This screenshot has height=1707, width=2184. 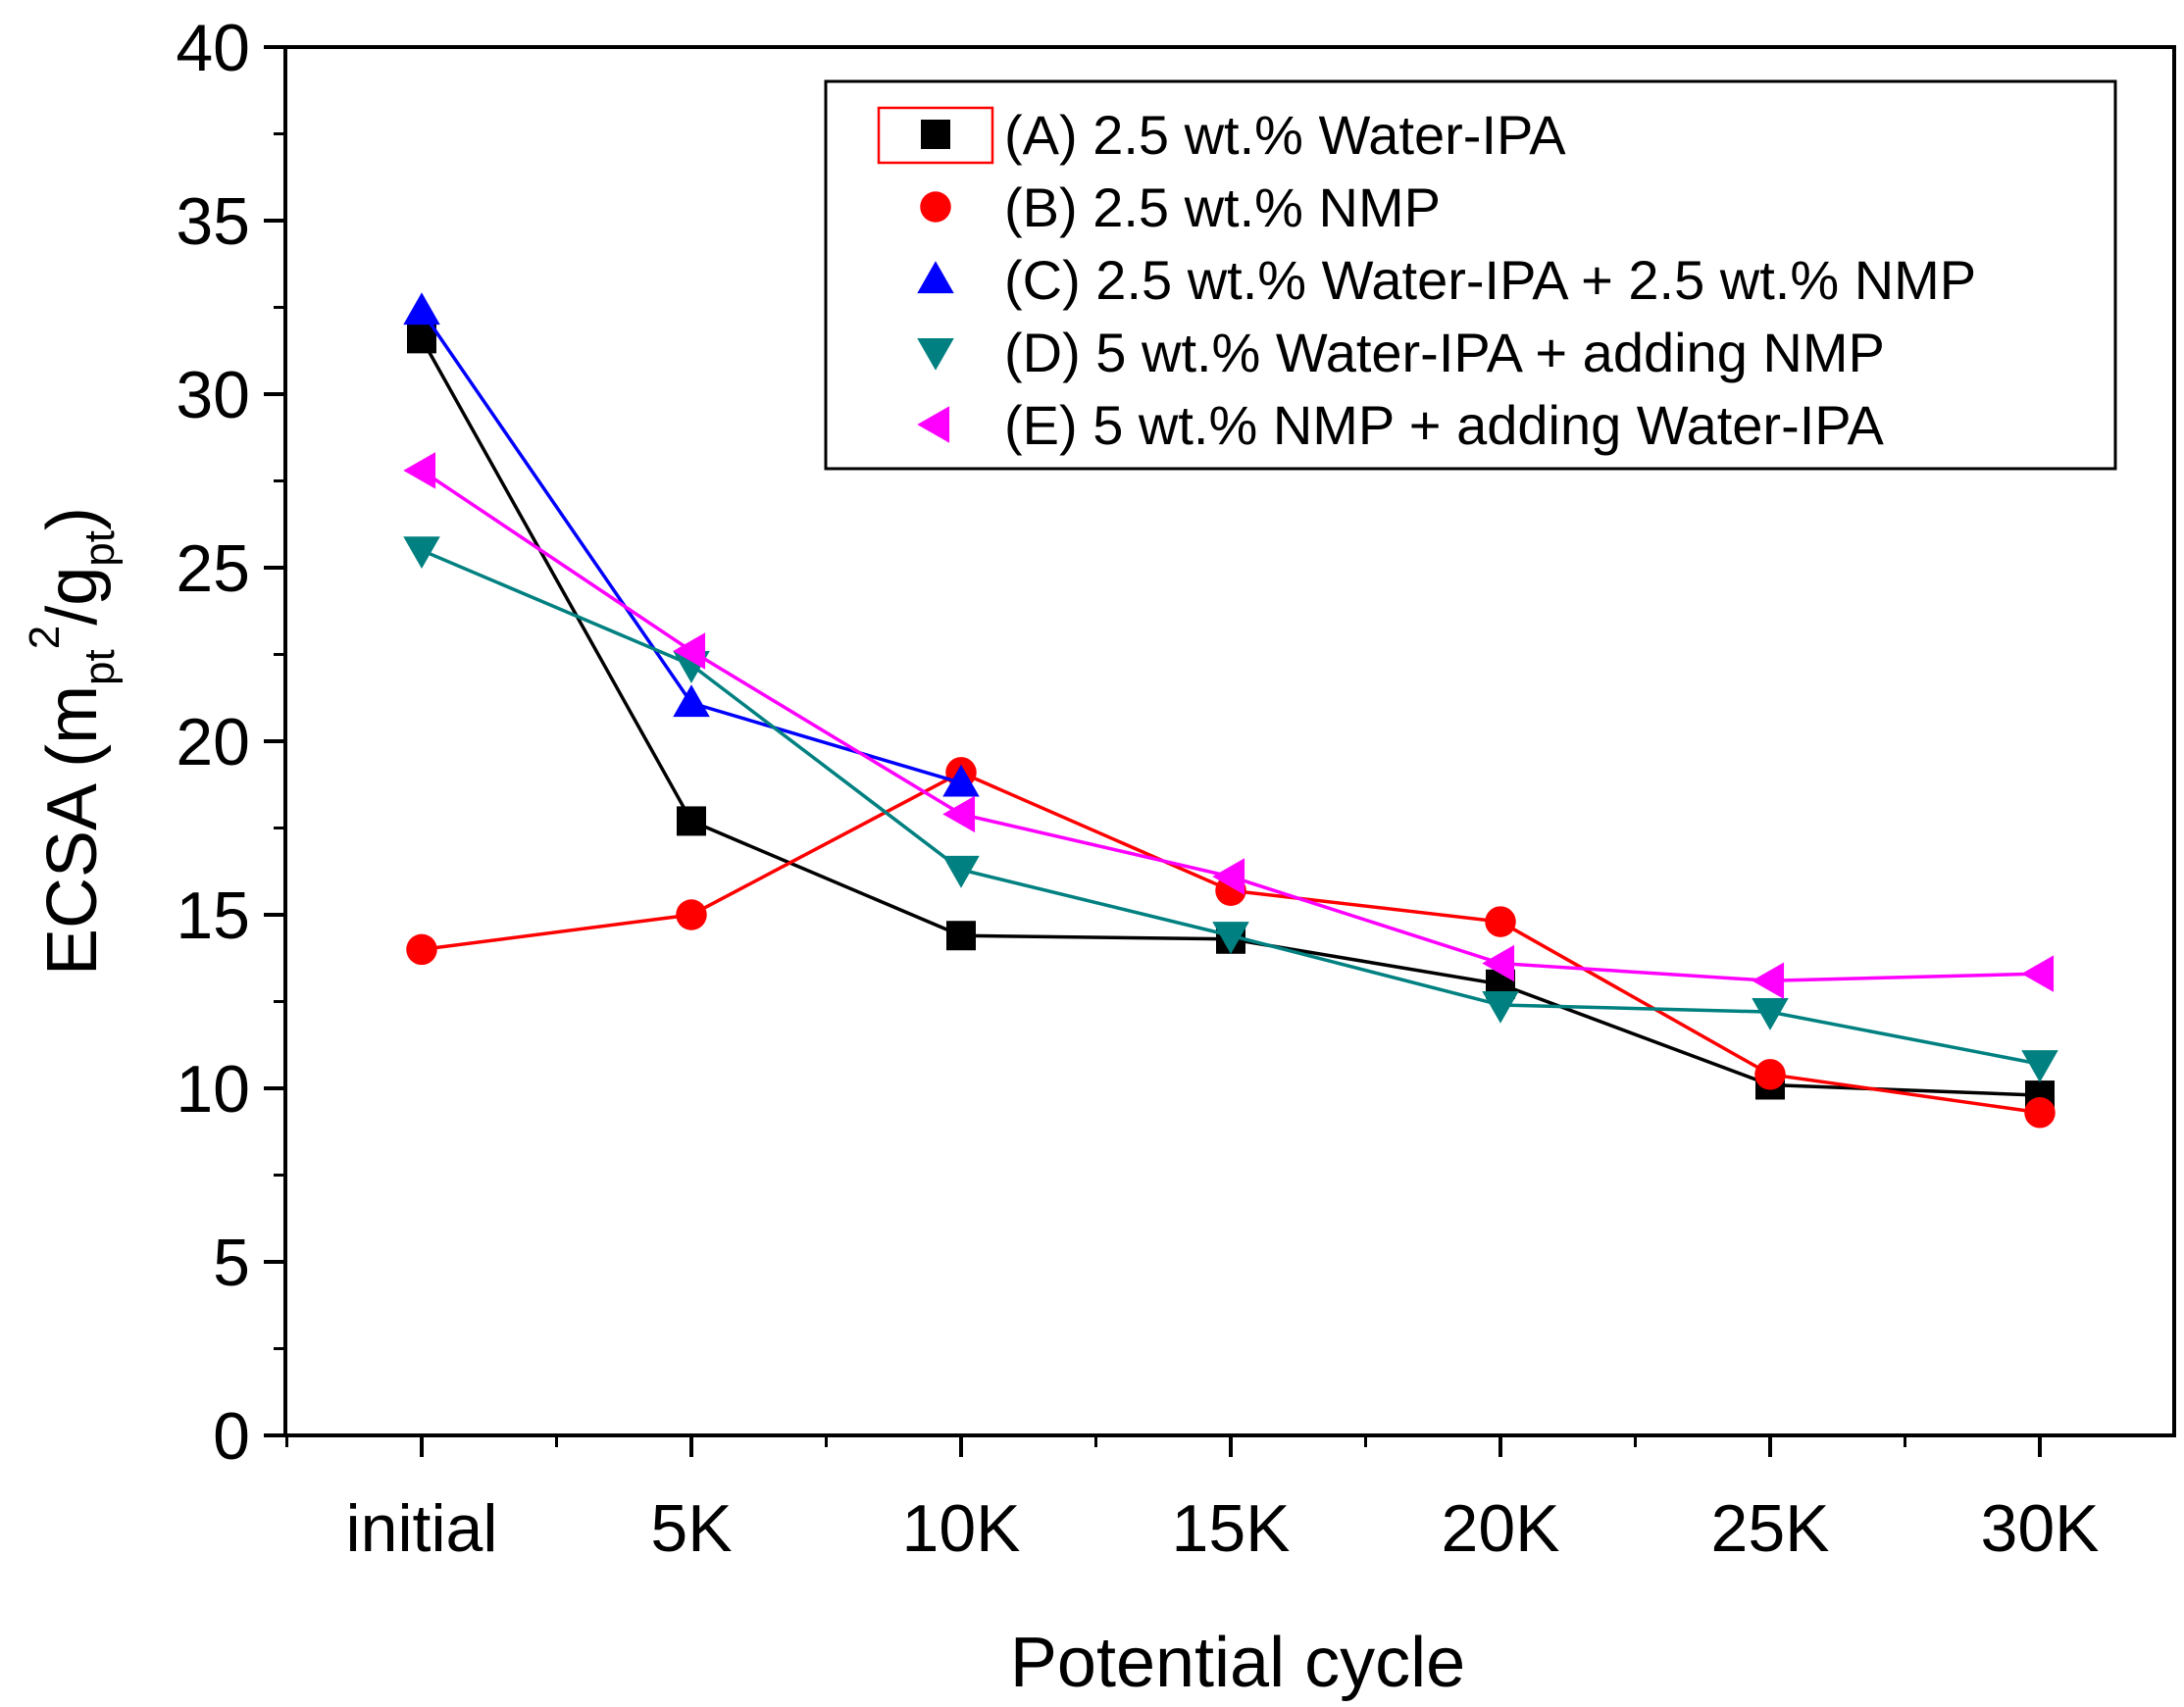 I want to click on y-tick-label: 5, so click(x=231, y=1263).